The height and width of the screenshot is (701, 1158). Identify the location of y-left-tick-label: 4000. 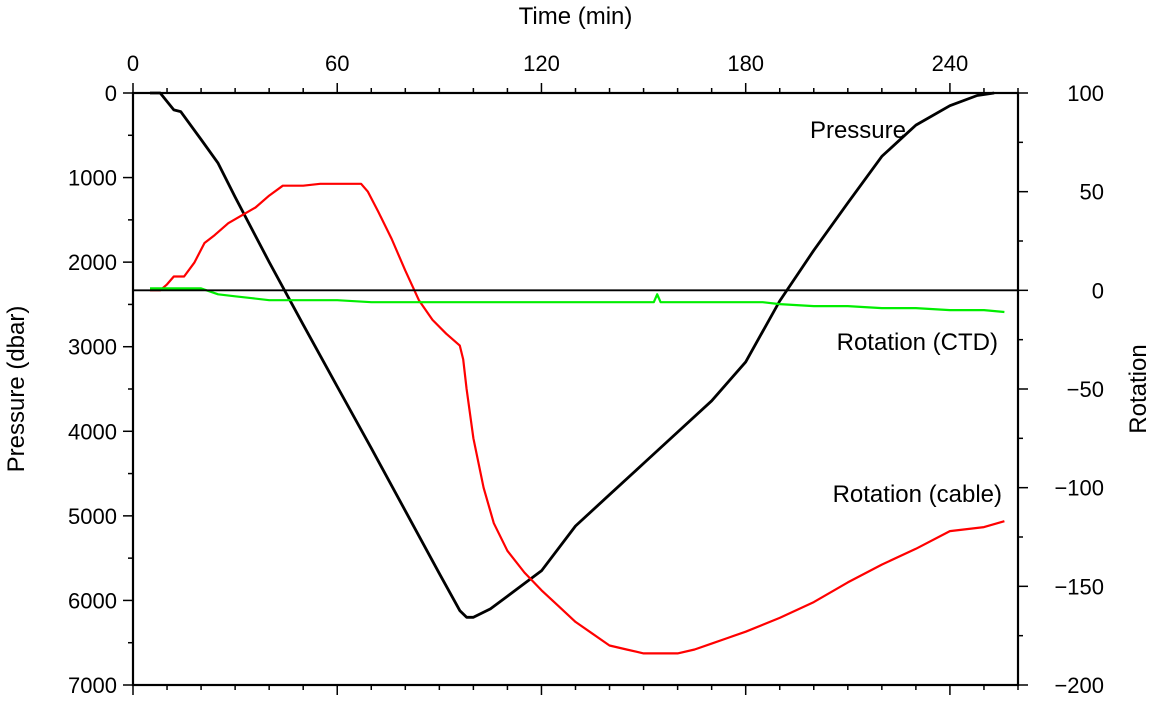
(92, 431).